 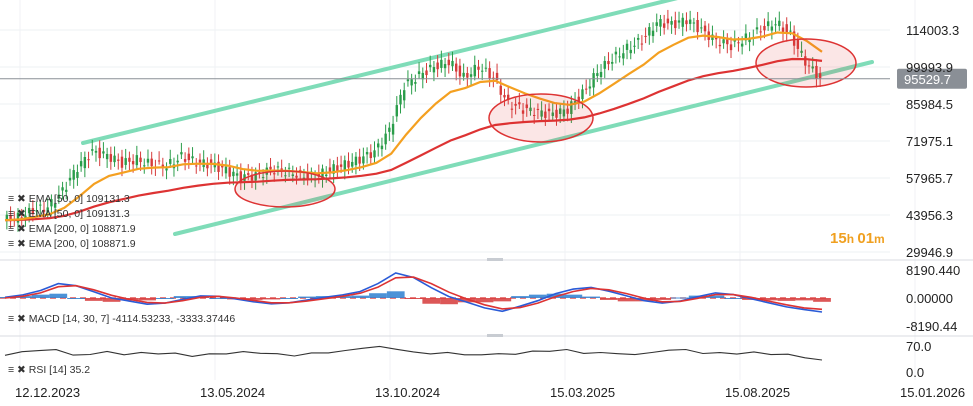 I want to click on macd-tick-label: 8190.440, so click(x=933, y=270).